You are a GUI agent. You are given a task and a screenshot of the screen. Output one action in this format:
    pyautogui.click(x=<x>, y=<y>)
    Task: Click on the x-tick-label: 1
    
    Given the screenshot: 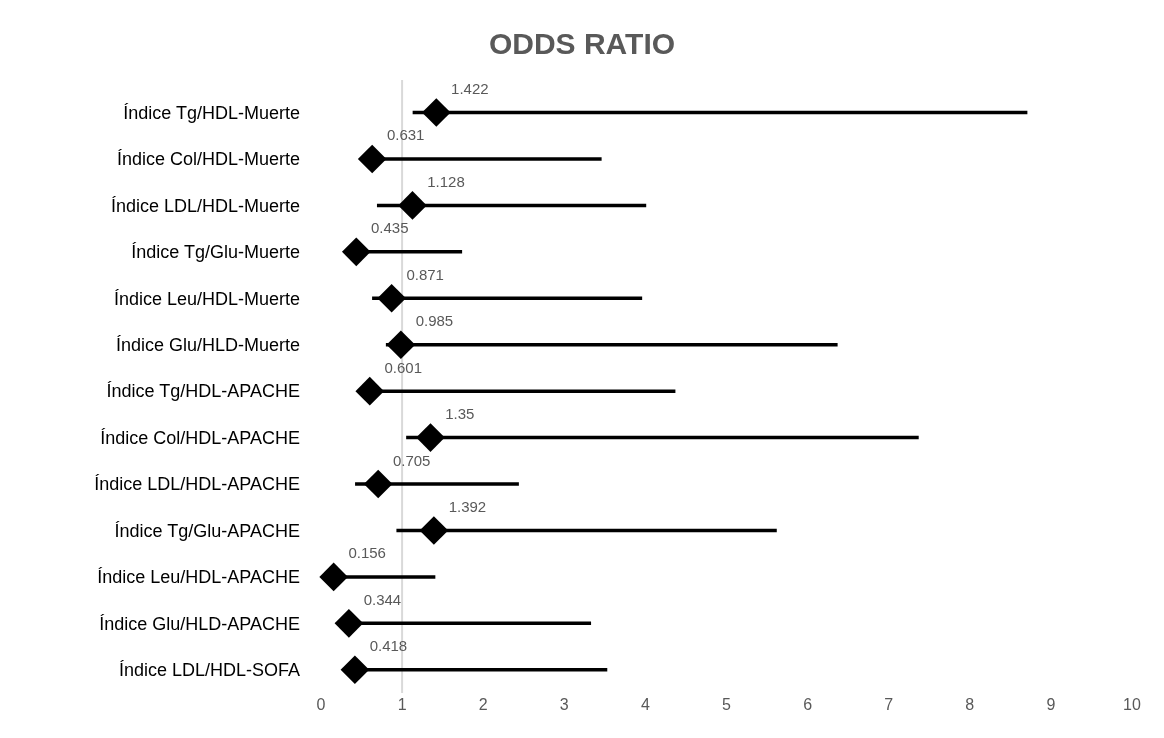 What is the action you would take?
    pyautogui.click(x=402, y=704)
    